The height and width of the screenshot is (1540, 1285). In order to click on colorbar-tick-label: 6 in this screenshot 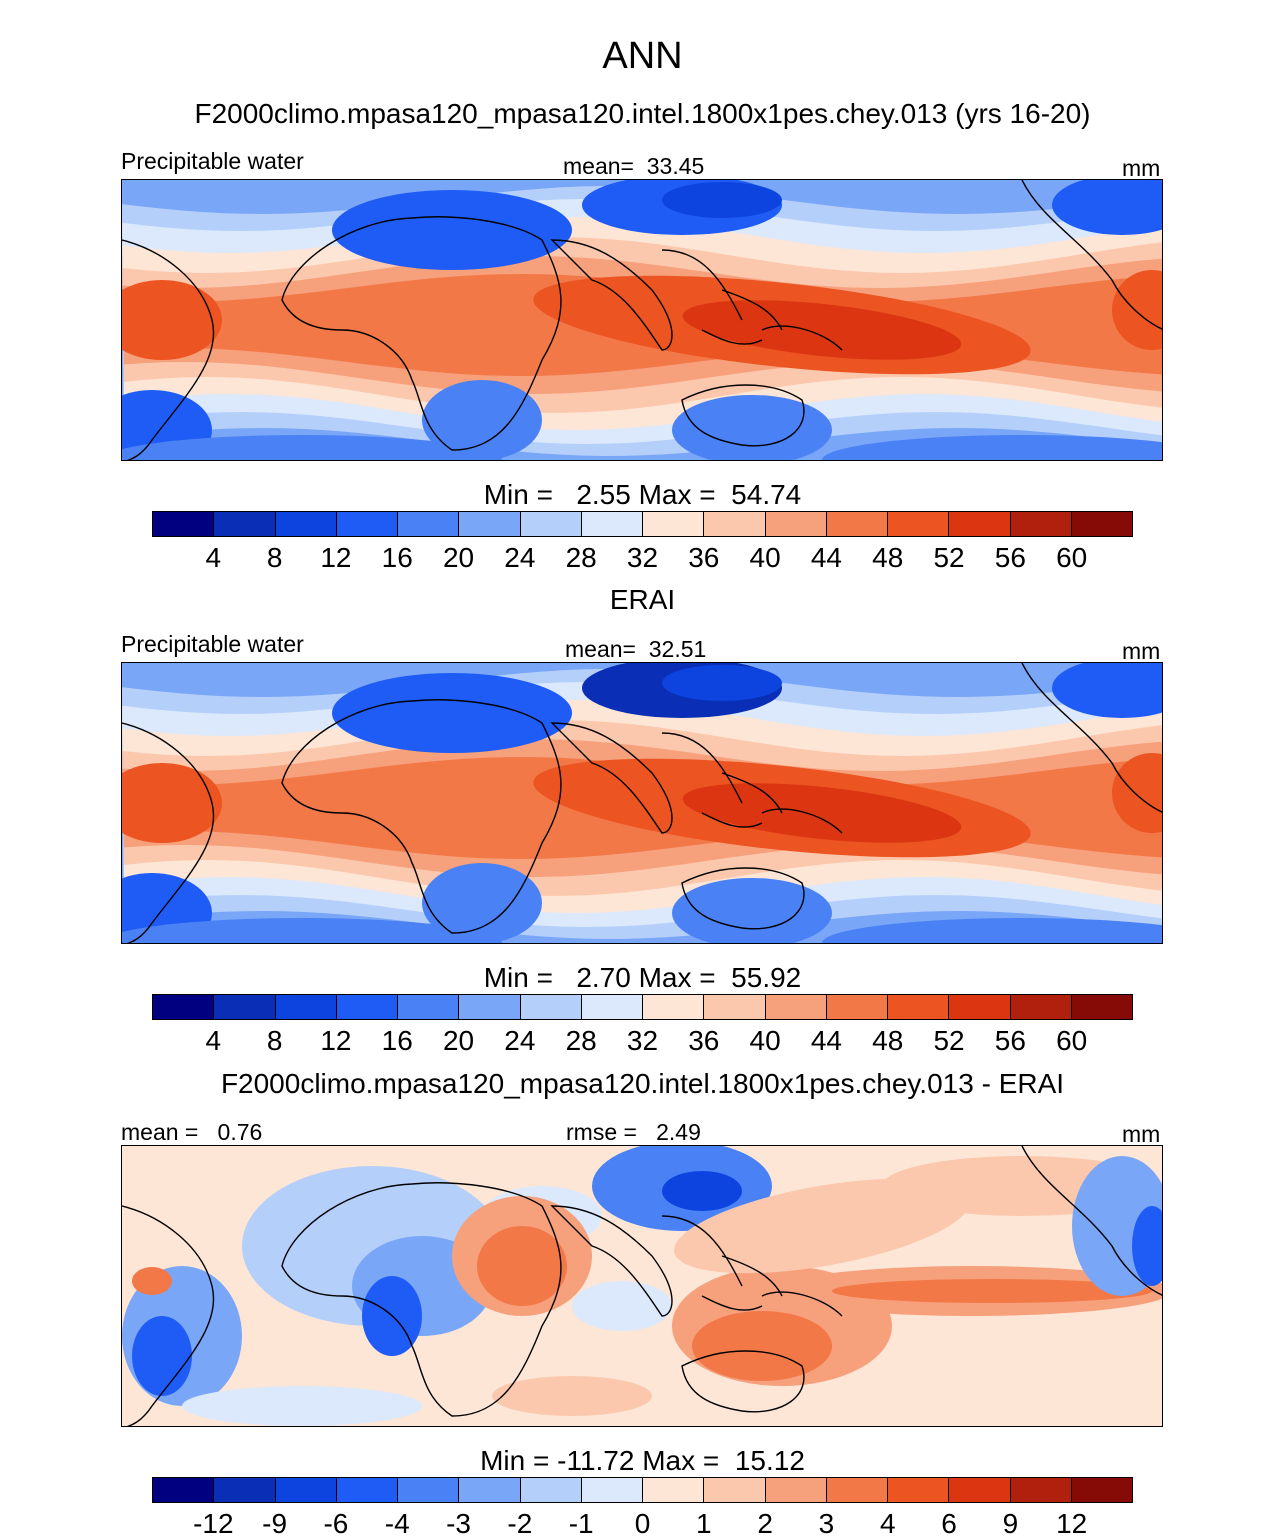, I will do `click(949, 1523)`.